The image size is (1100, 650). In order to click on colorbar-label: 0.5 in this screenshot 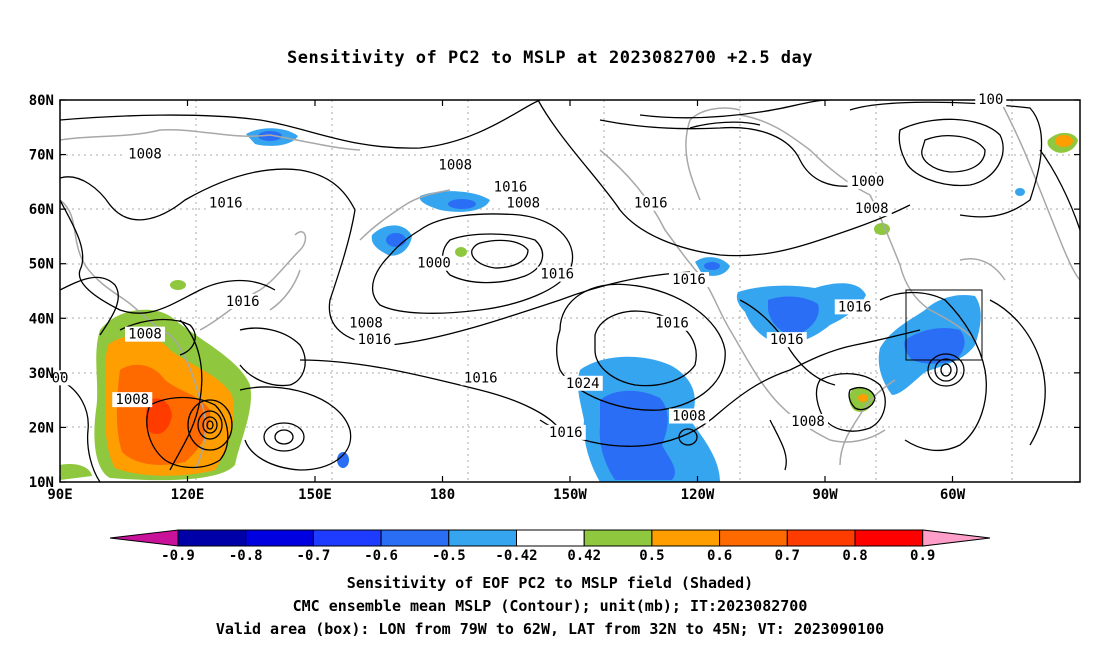, I will do `click(651, 556)`.